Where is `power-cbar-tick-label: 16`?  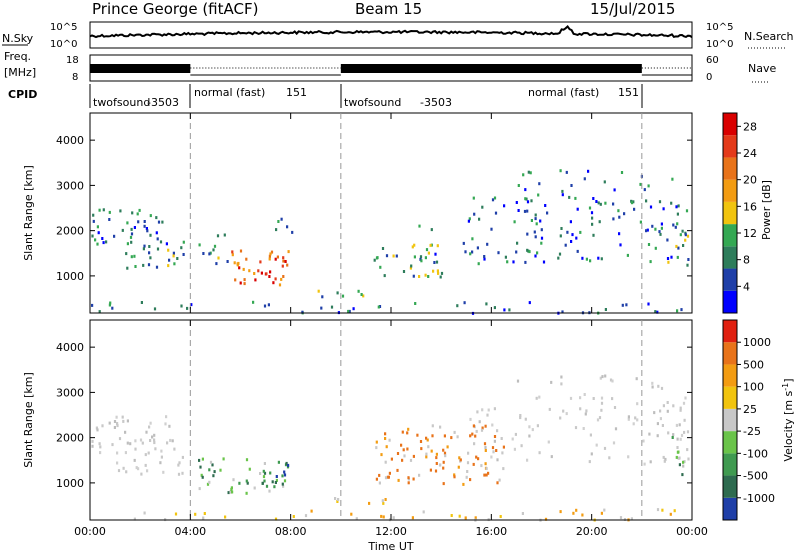 power-cbar-tick-label: 16 is located at coordinates (750, 206).